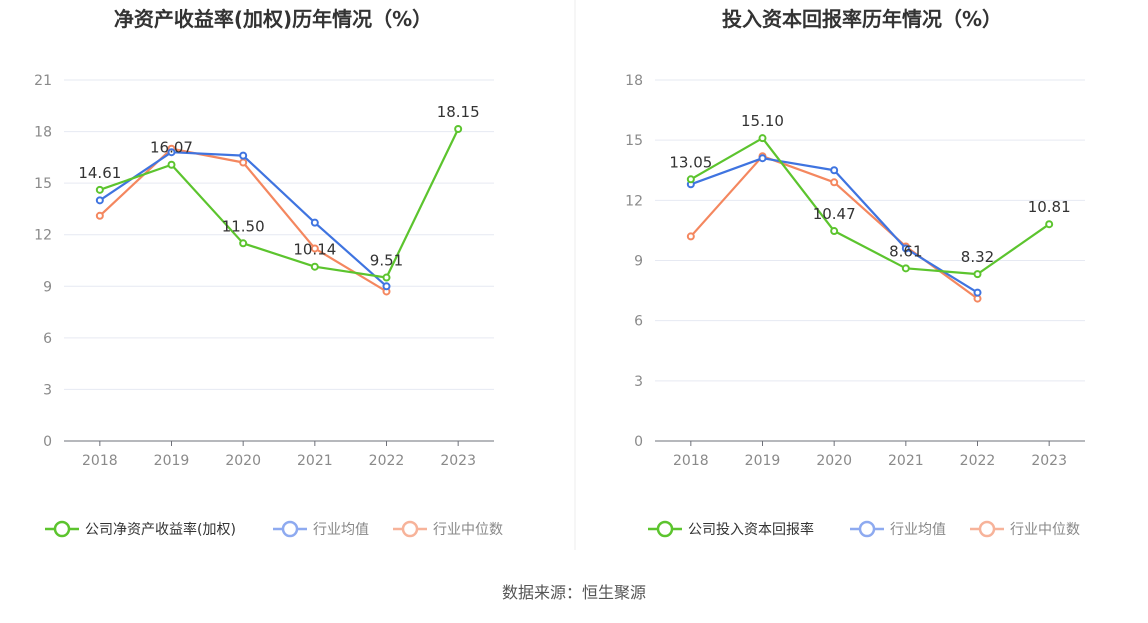 This screenshot has height=623, width=1148. I want to click on data-label: 8.32, so click(977, 257).